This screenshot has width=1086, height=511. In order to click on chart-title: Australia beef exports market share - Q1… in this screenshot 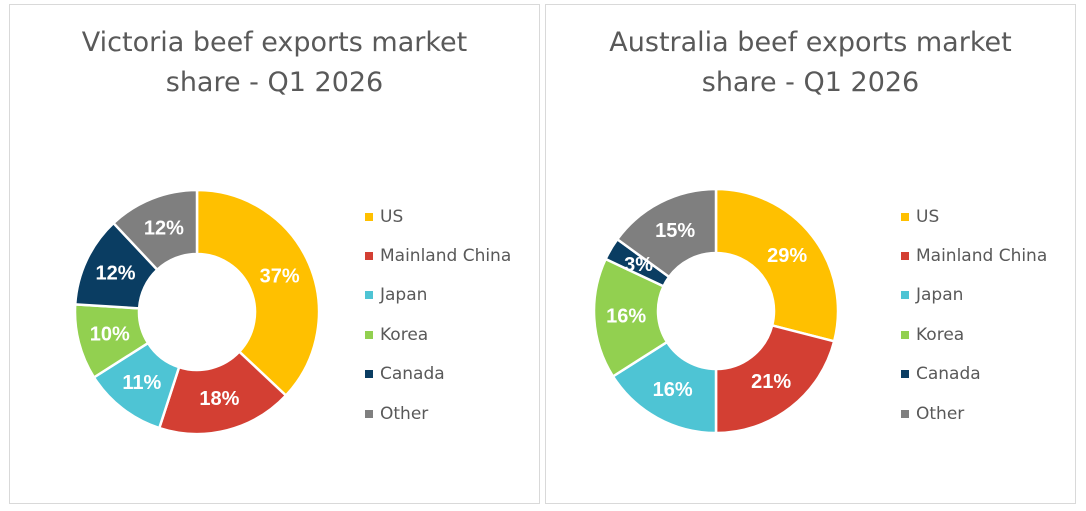, I will do `click(810, 63)`.